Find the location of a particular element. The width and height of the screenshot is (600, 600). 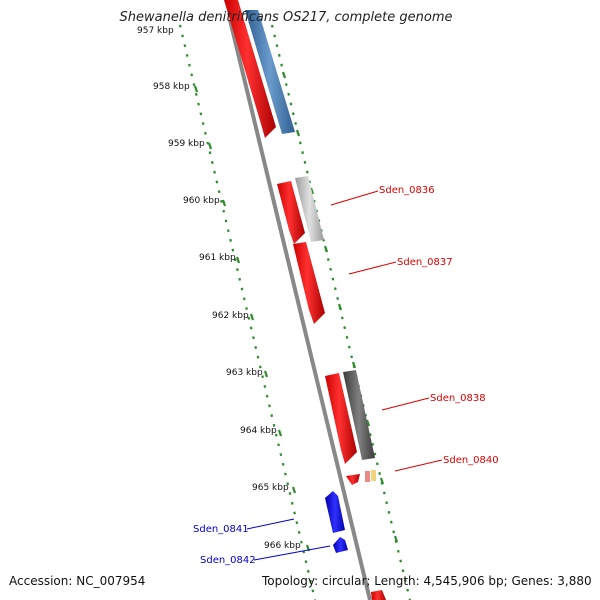

blast-hit-light-gray is located at coordinates (309, 209).